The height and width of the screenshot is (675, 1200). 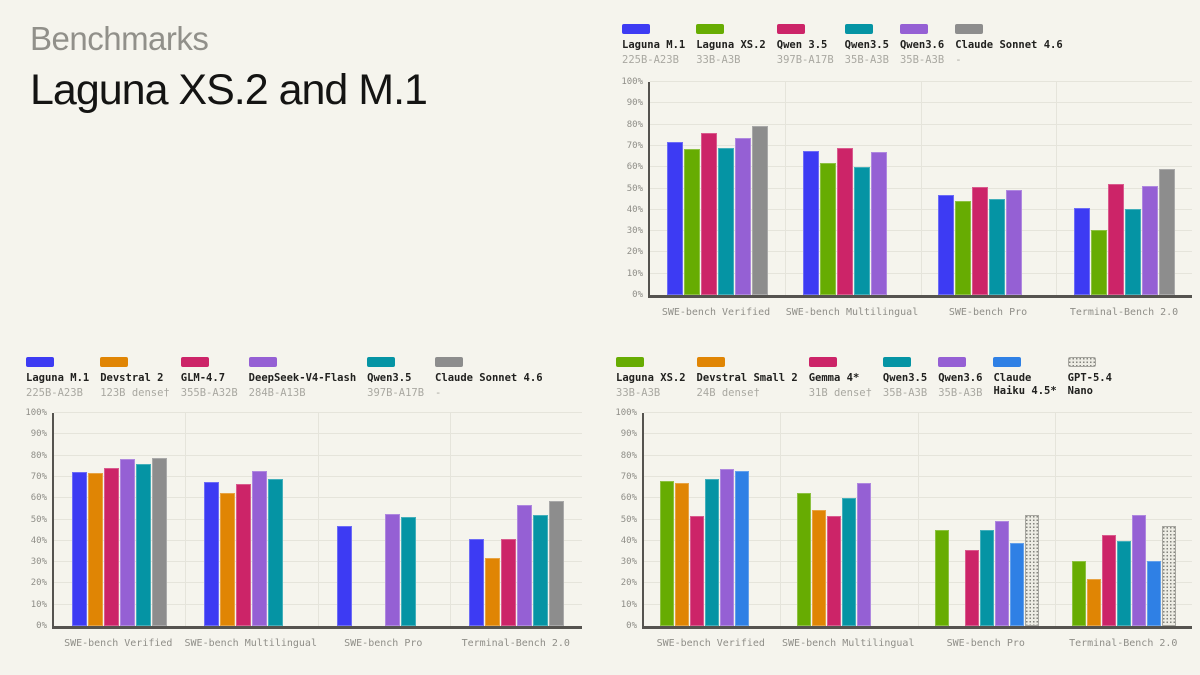 I want to click on legend-model-name: Devstral 2, so click(x=132, y=378).